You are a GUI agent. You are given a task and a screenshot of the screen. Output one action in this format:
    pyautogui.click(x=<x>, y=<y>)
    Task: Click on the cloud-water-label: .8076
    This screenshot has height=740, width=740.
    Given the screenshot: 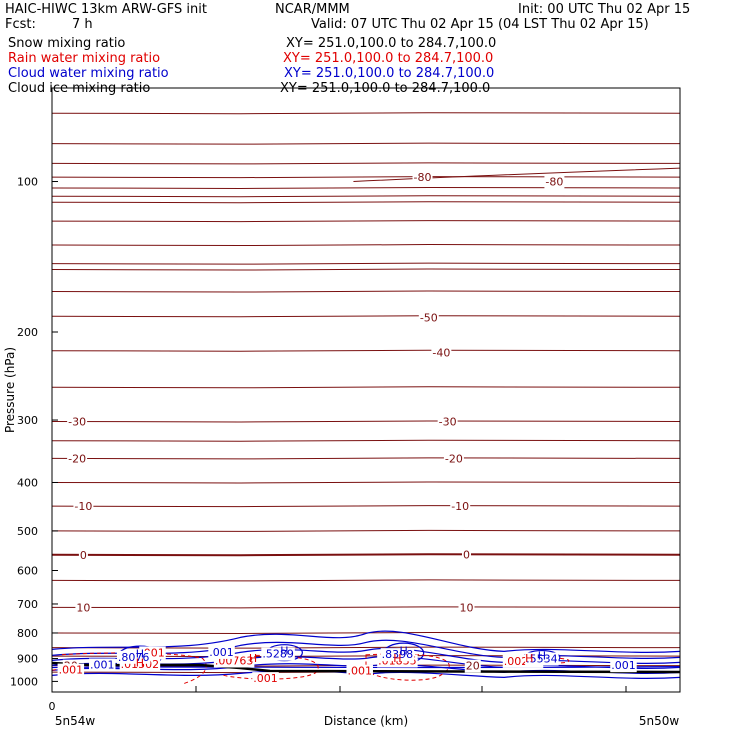 What is the action you would take?
    pyautogui.click(x=134, y=657)
    